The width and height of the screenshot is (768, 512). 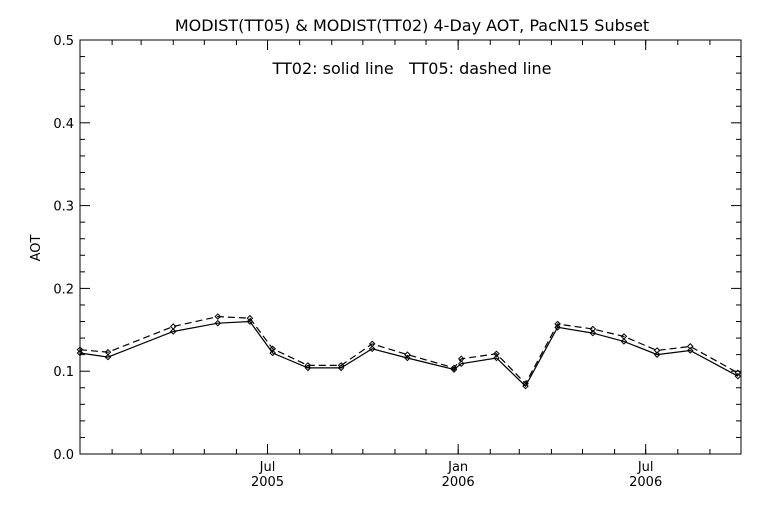 I want to click on series-line-tt05, so click(x=409, y=350).